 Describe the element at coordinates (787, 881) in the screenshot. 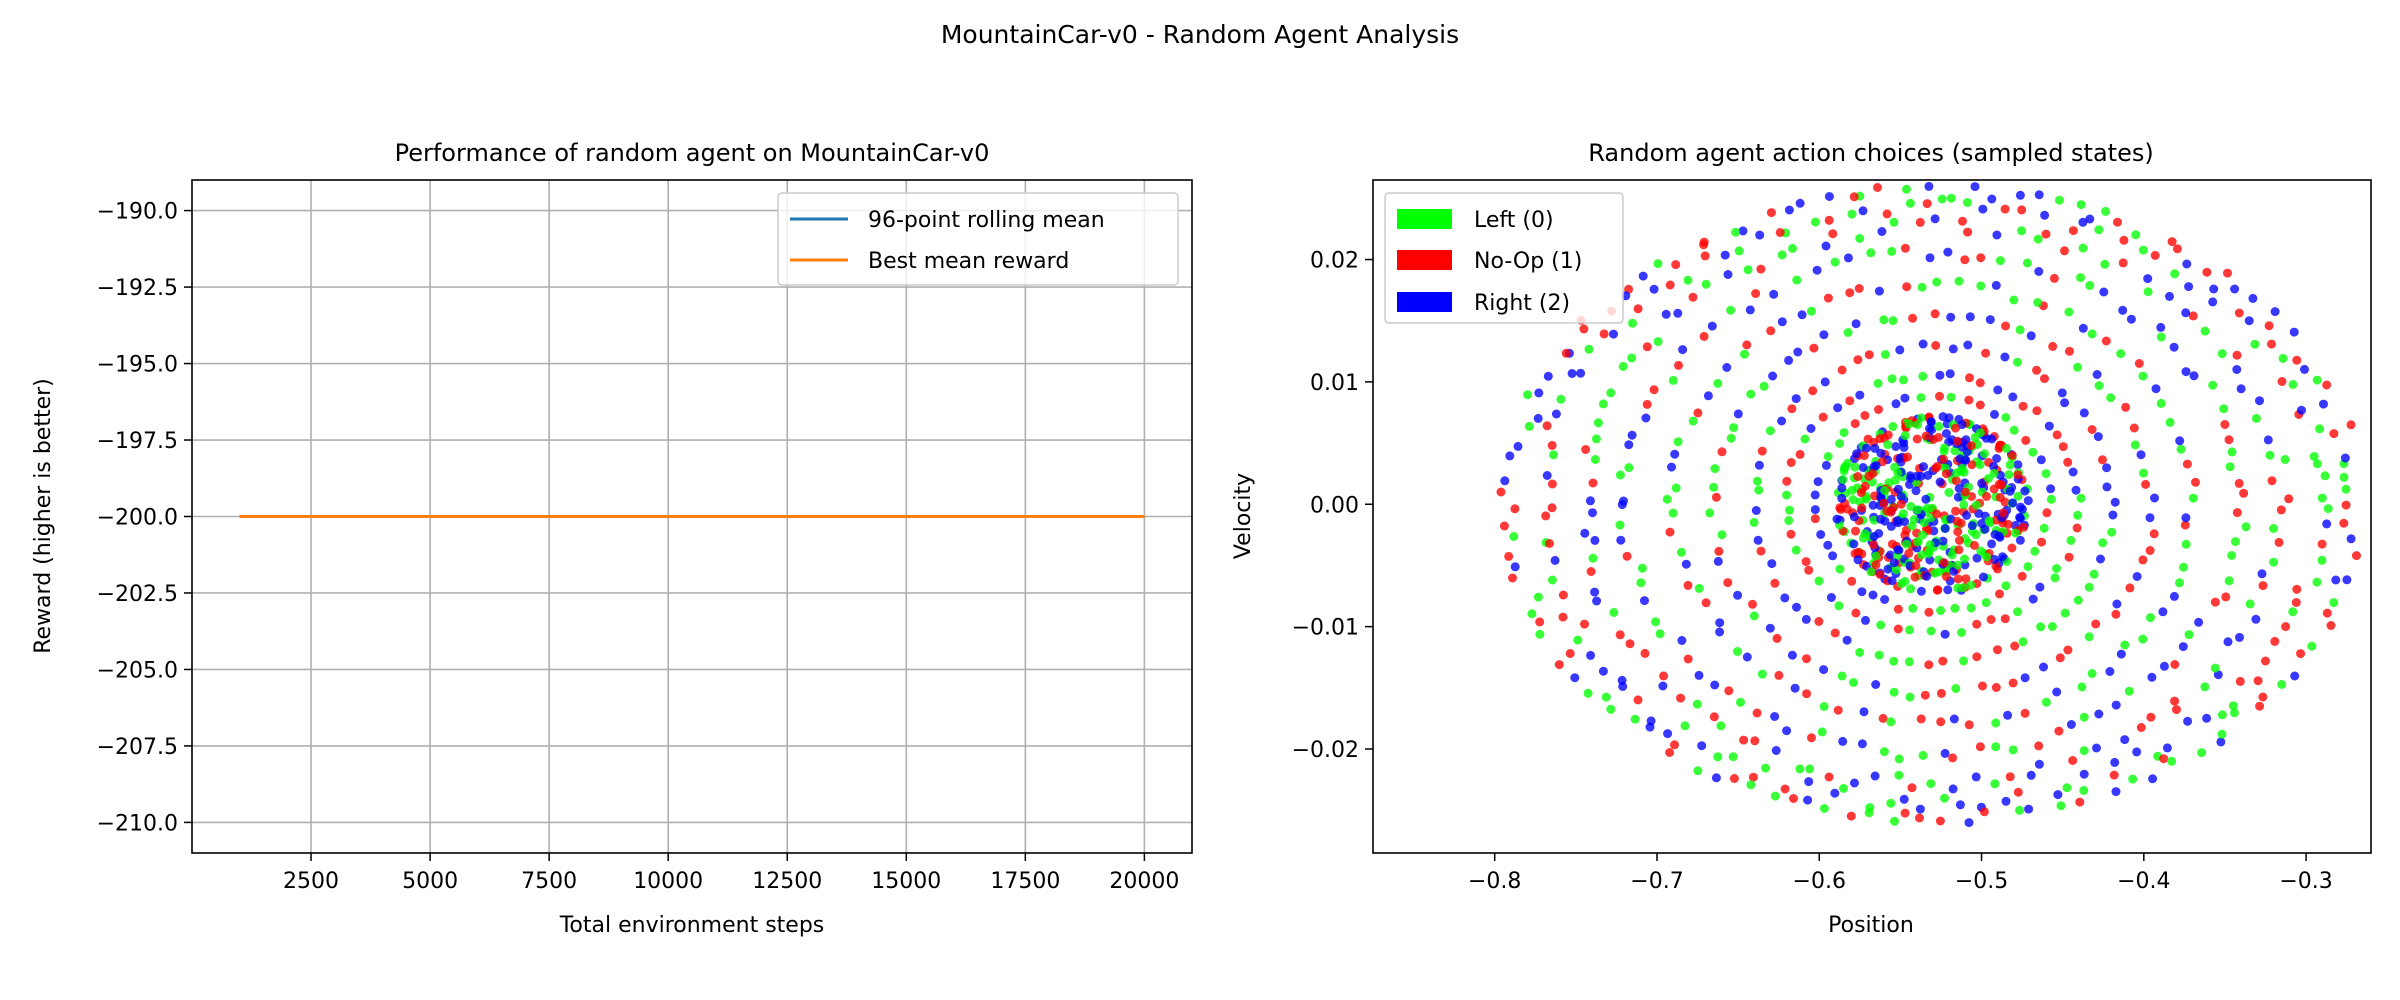

I see `left-x-tick-label: 12500` at that location.